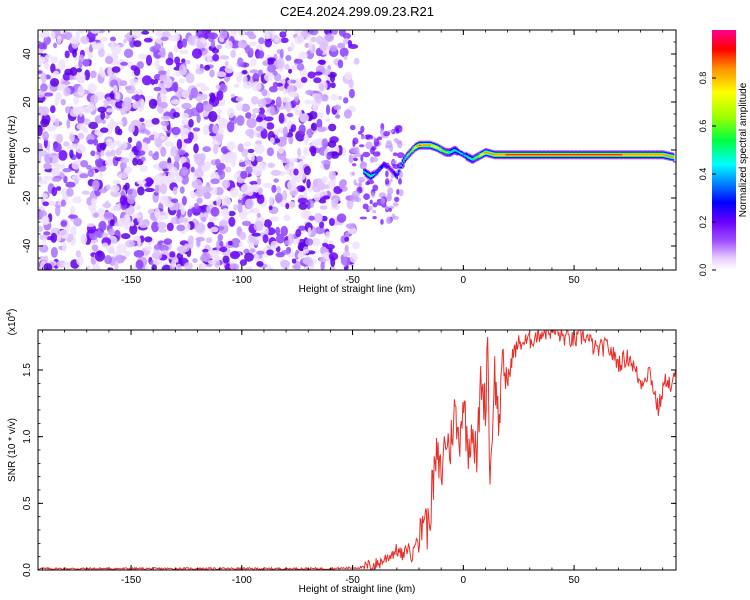 Image resolution: width=750 pixels, height=600 pixels. What do you see at coordinates (724, 150) in the screenshot?
I see `colorbar-gradient` at bounding box center [724, 150].